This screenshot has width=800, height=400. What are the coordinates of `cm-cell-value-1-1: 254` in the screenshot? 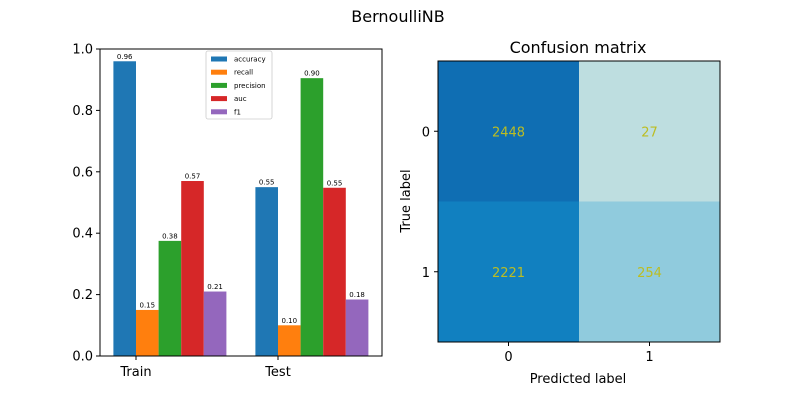 It's located at (649, 273).